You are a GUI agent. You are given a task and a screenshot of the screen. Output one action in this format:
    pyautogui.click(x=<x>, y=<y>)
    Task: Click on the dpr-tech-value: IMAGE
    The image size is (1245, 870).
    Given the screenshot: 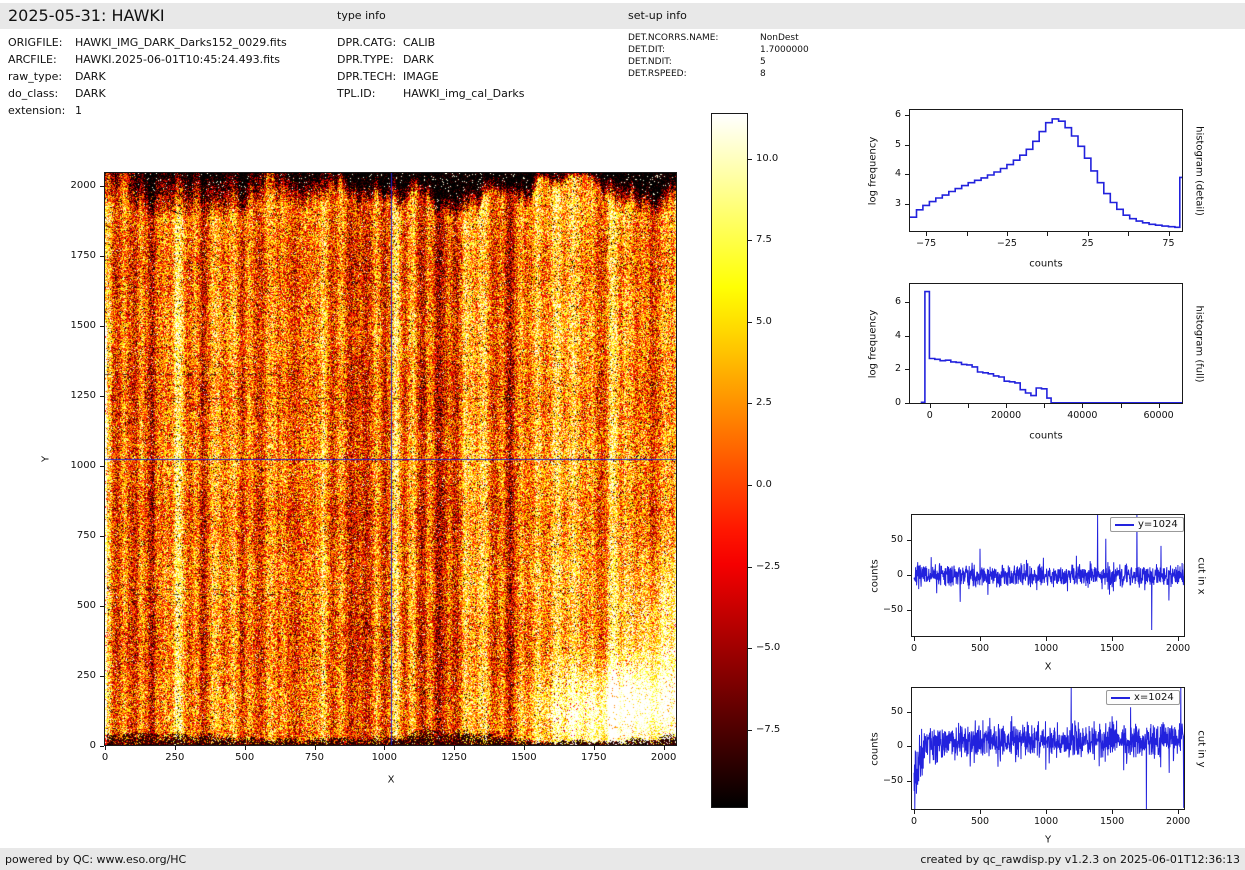 What is the action you would take?
    pyautogui.click(x=421, y=76)
    